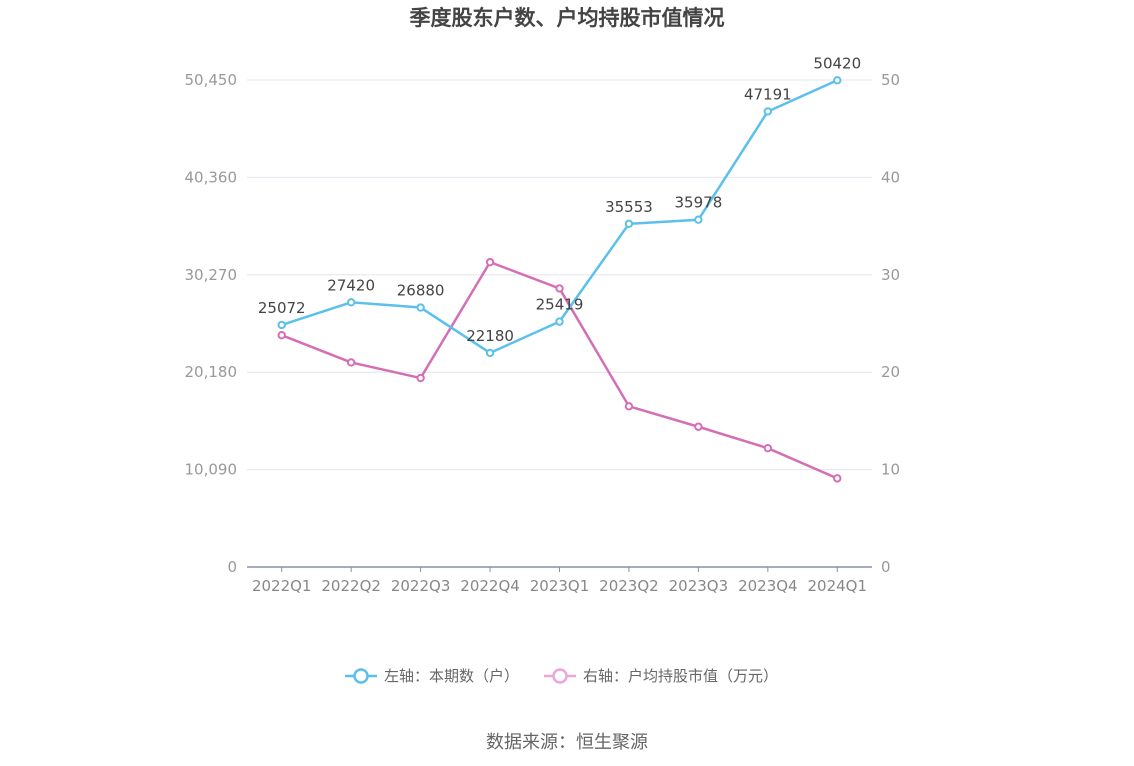  Describe the element at coordinates (560, 305) in the screenshot. I see `data-label: 25419` at that location.